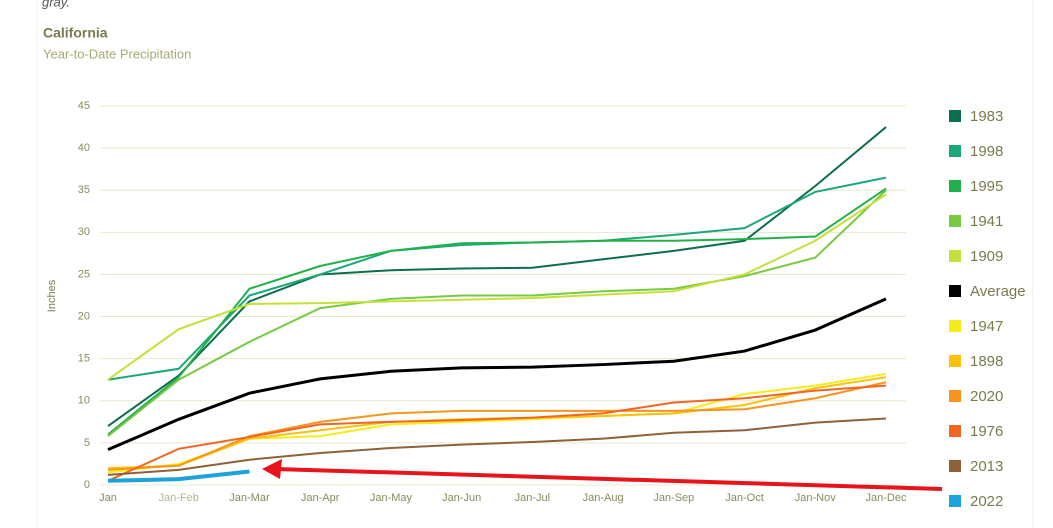  What do you see at coordinates (249, 498) in the screenshot?
I see `x-tick-label: Jan-Mar` at bounding box center [249, 498].